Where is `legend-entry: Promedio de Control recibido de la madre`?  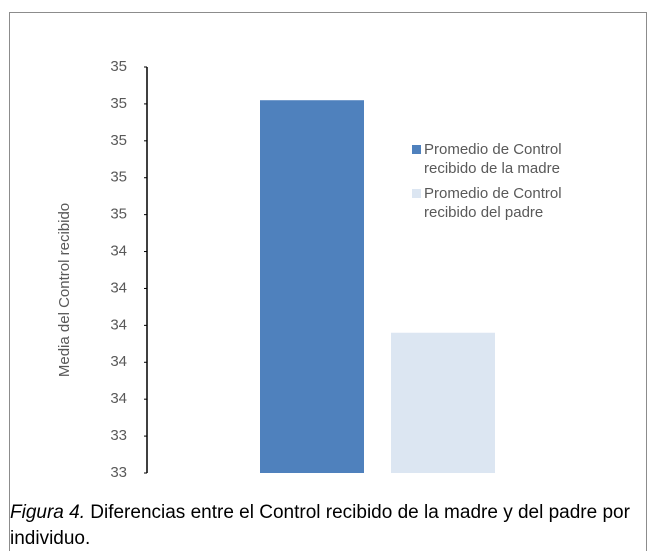 legend-entry: Promedio de Control recibido de la madre is located at coordinates (508, 159).